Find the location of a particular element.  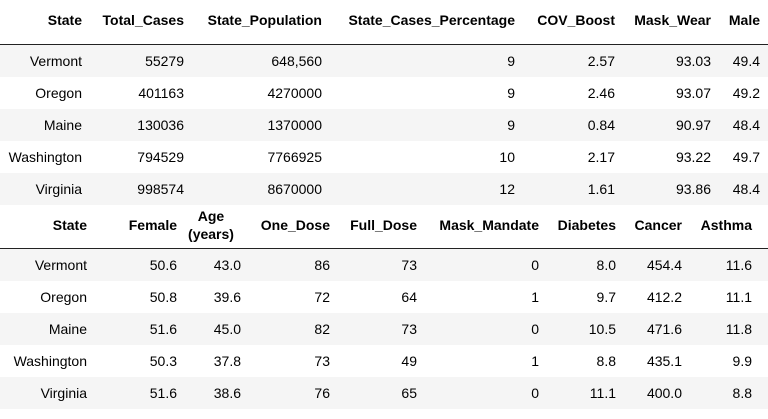

table-cell: 49.7 is located at coordinates (746, 157).